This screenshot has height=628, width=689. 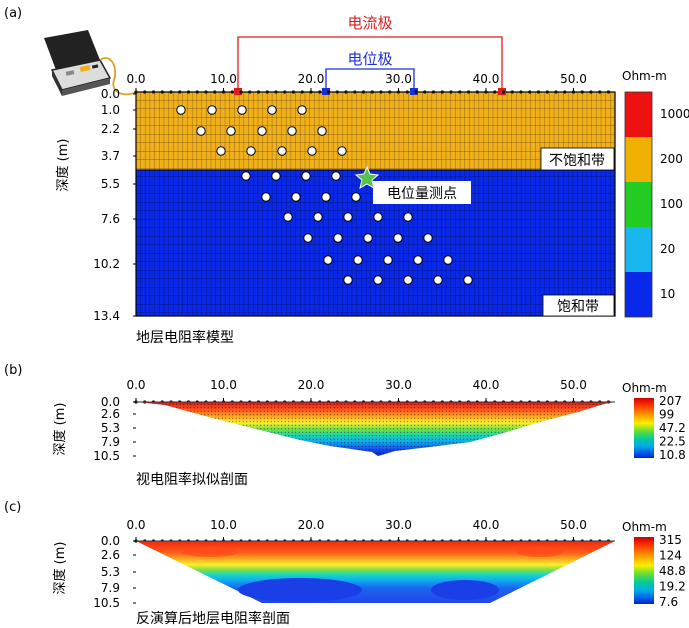 I want to click on panel-c-colorbar, so click(x=644, y=570).